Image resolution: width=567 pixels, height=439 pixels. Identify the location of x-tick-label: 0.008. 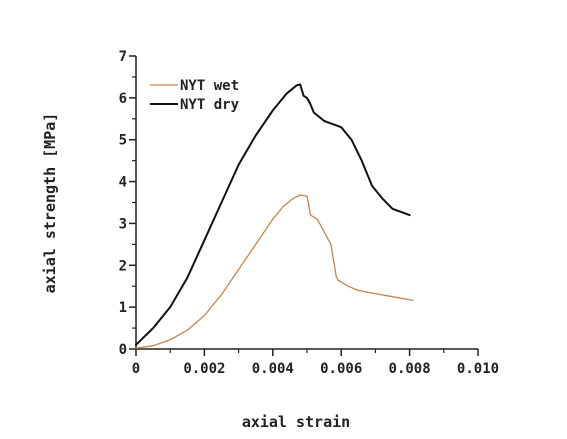
(410, 369).